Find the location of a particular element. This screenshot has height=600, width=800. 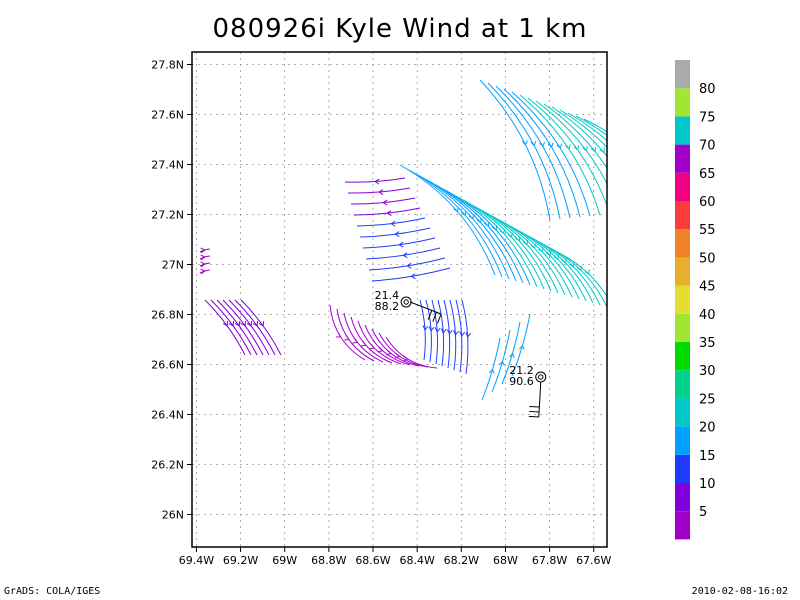

lon-tick-label: 69.4W is located at coordinates (196, 560).